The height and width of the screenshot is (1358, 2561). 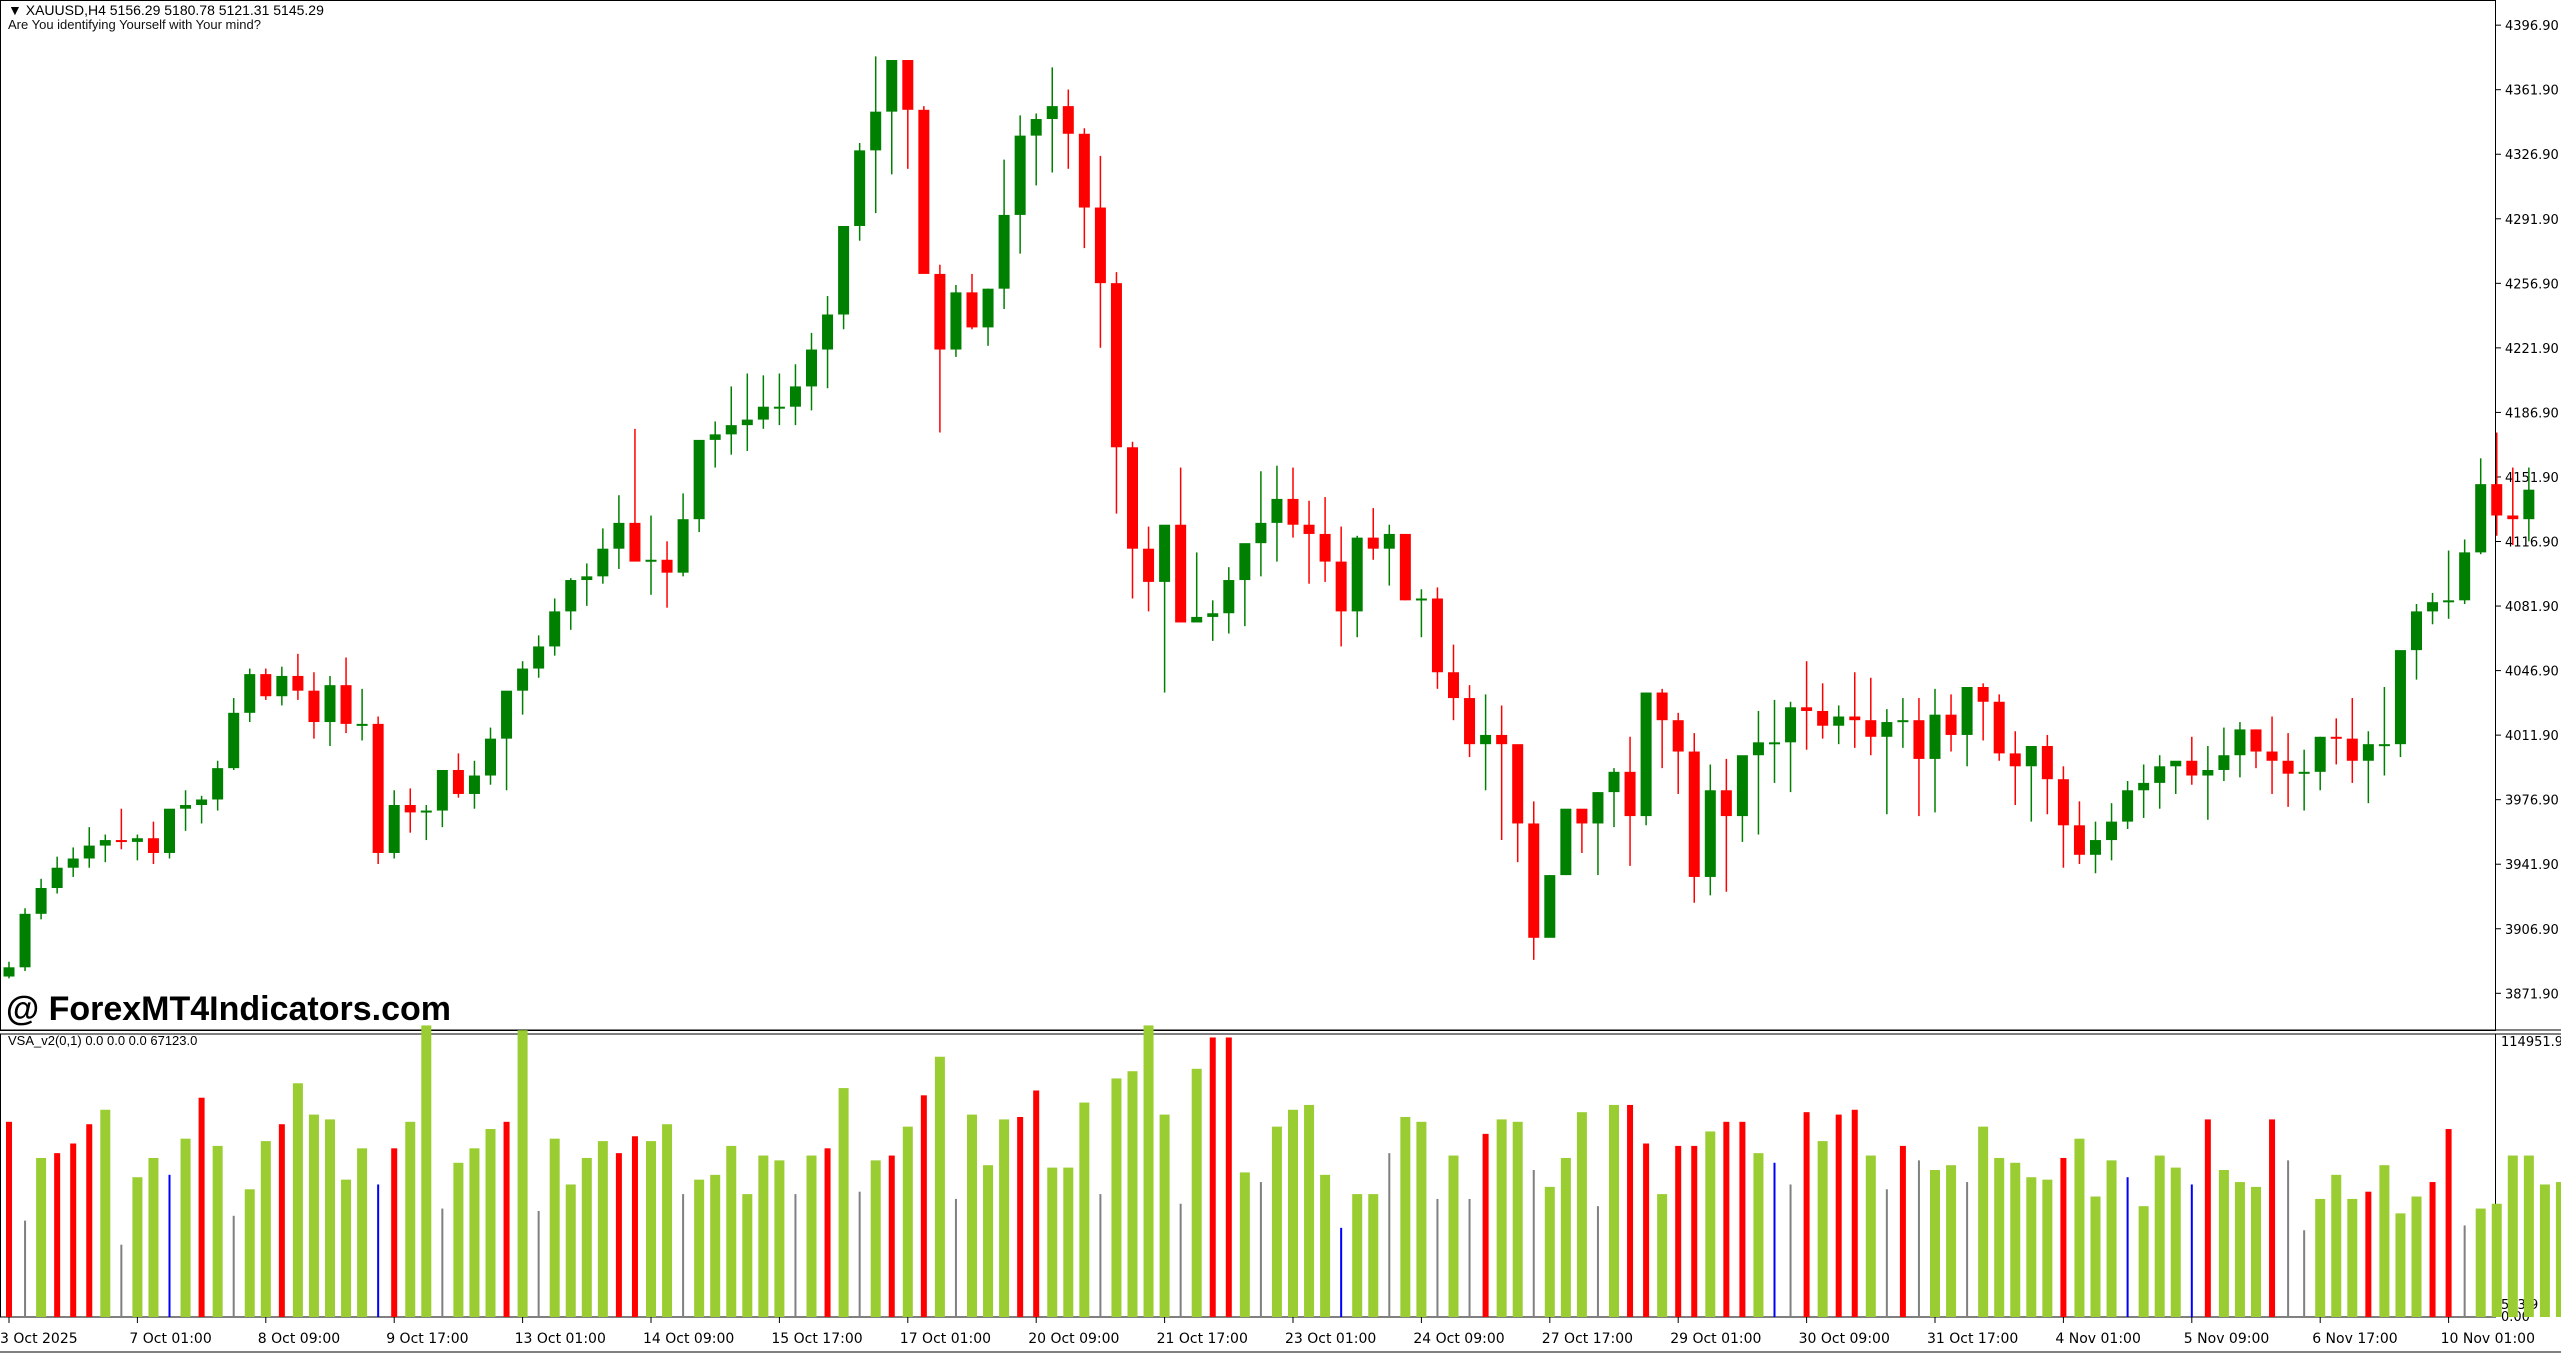 I want to click on time-tick-label: 14 Oct 09:00, so click(x=688, y=1339).